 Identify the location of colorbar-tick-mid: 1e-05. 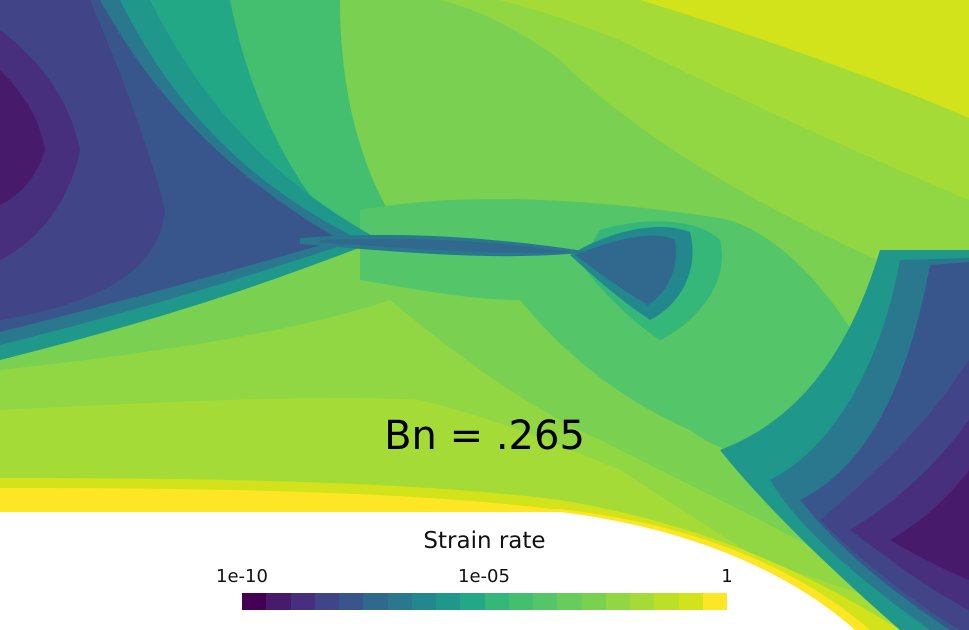
(484, 576).